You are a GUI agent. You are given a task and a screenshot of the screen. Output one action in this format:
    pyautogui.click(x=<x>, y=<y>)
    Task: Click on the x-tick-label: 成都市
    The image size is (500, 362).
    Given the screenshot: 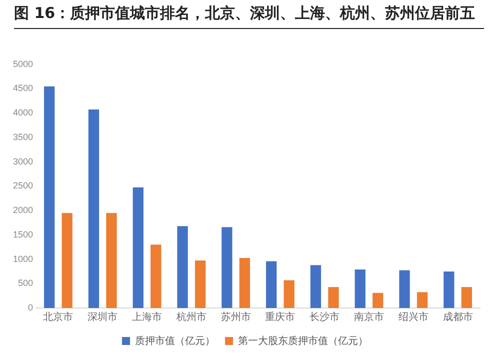 What is the action you would take?
    pyautogui.click(x=457, y=316)
    